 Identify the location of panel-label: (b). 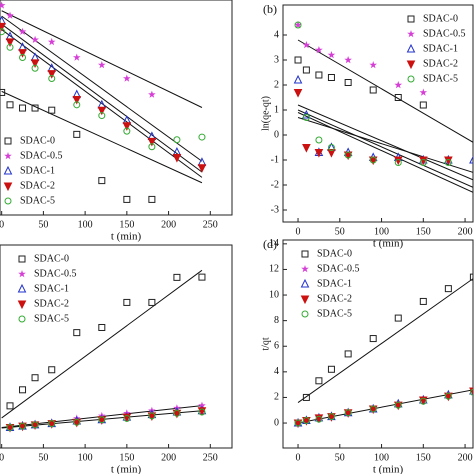
(270, 9).